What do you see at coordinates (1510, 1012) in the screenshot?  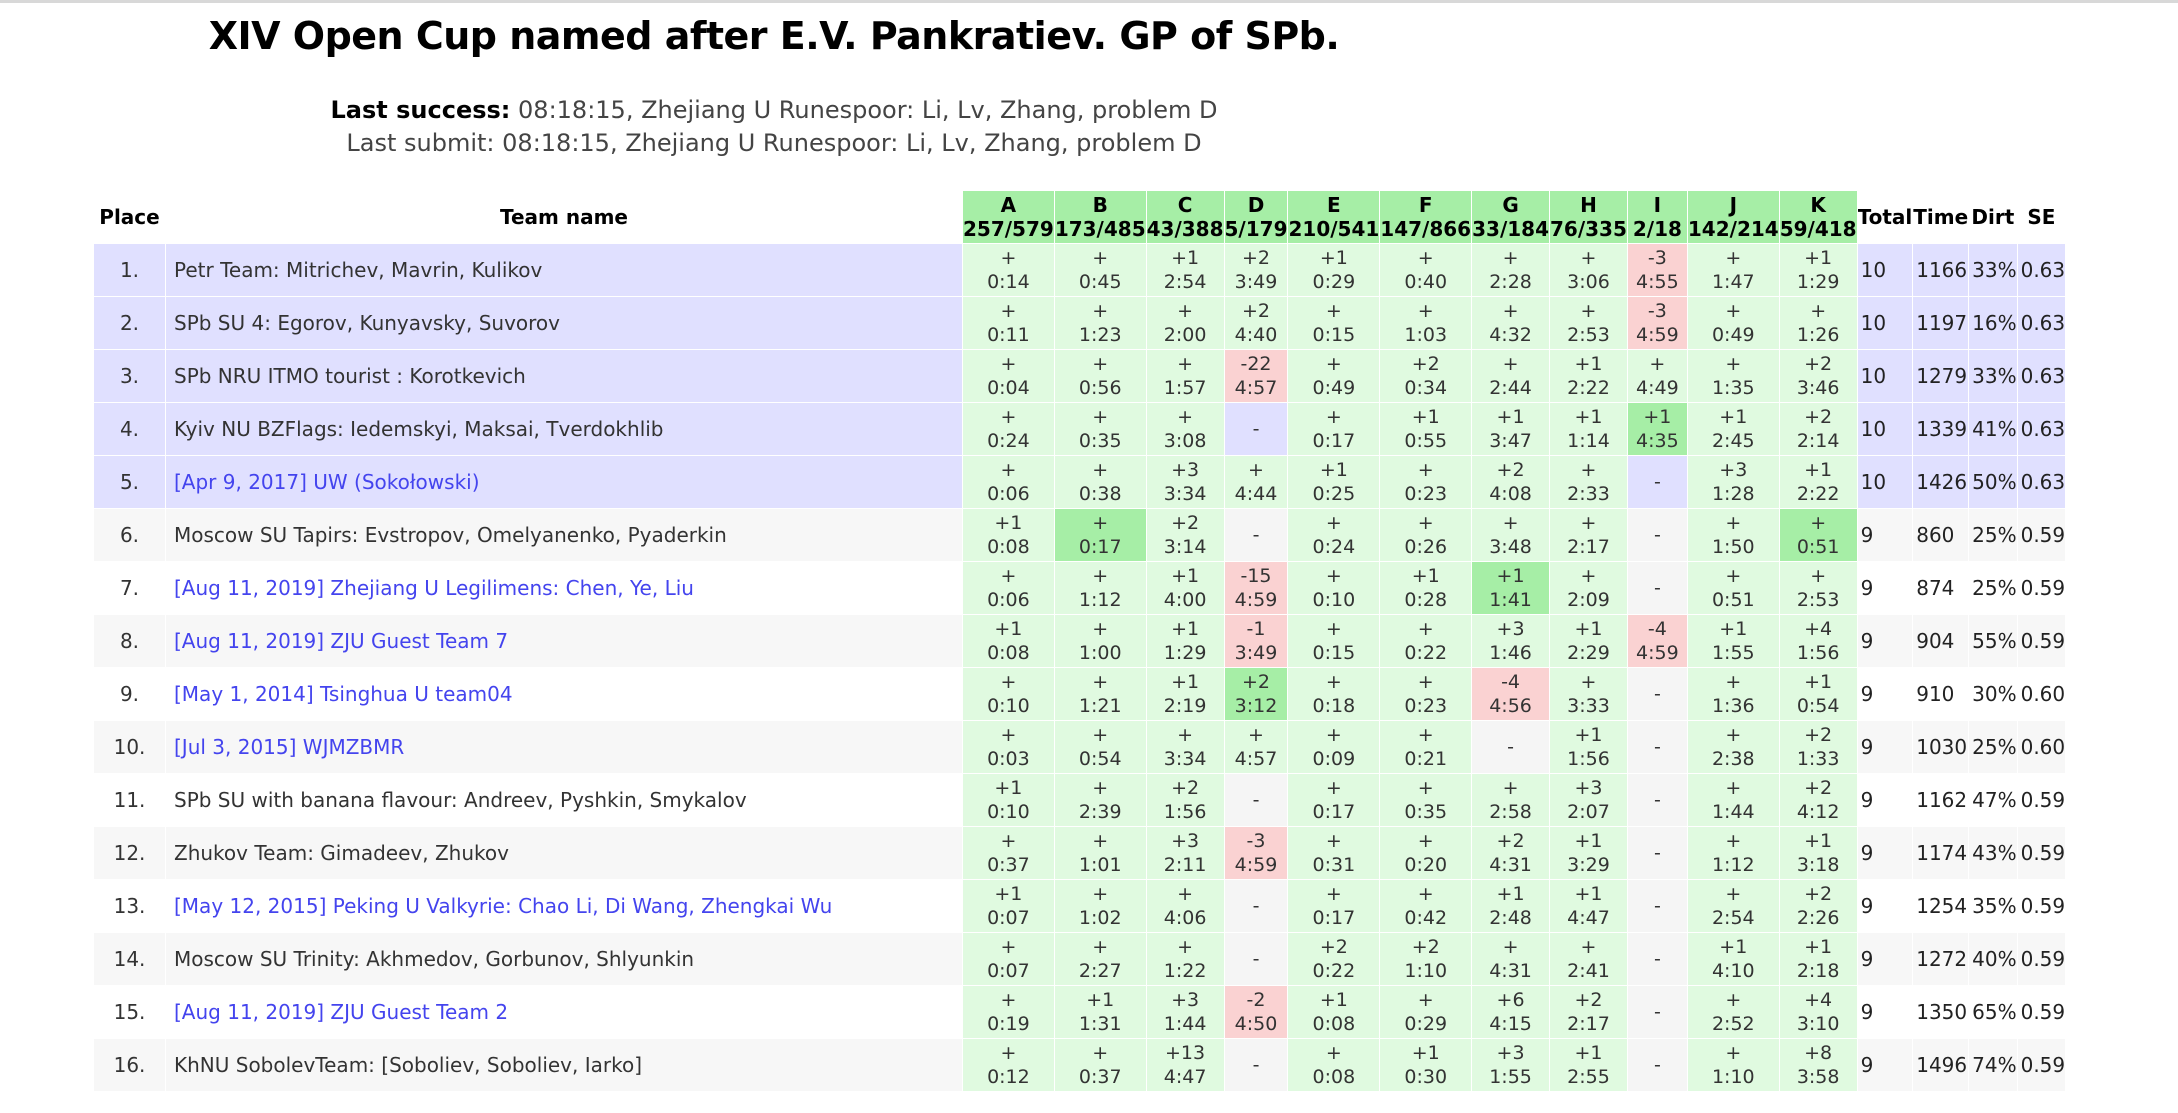 I see `problem-cell-g: +6 4:15` at bounding box center [1510, 1012].